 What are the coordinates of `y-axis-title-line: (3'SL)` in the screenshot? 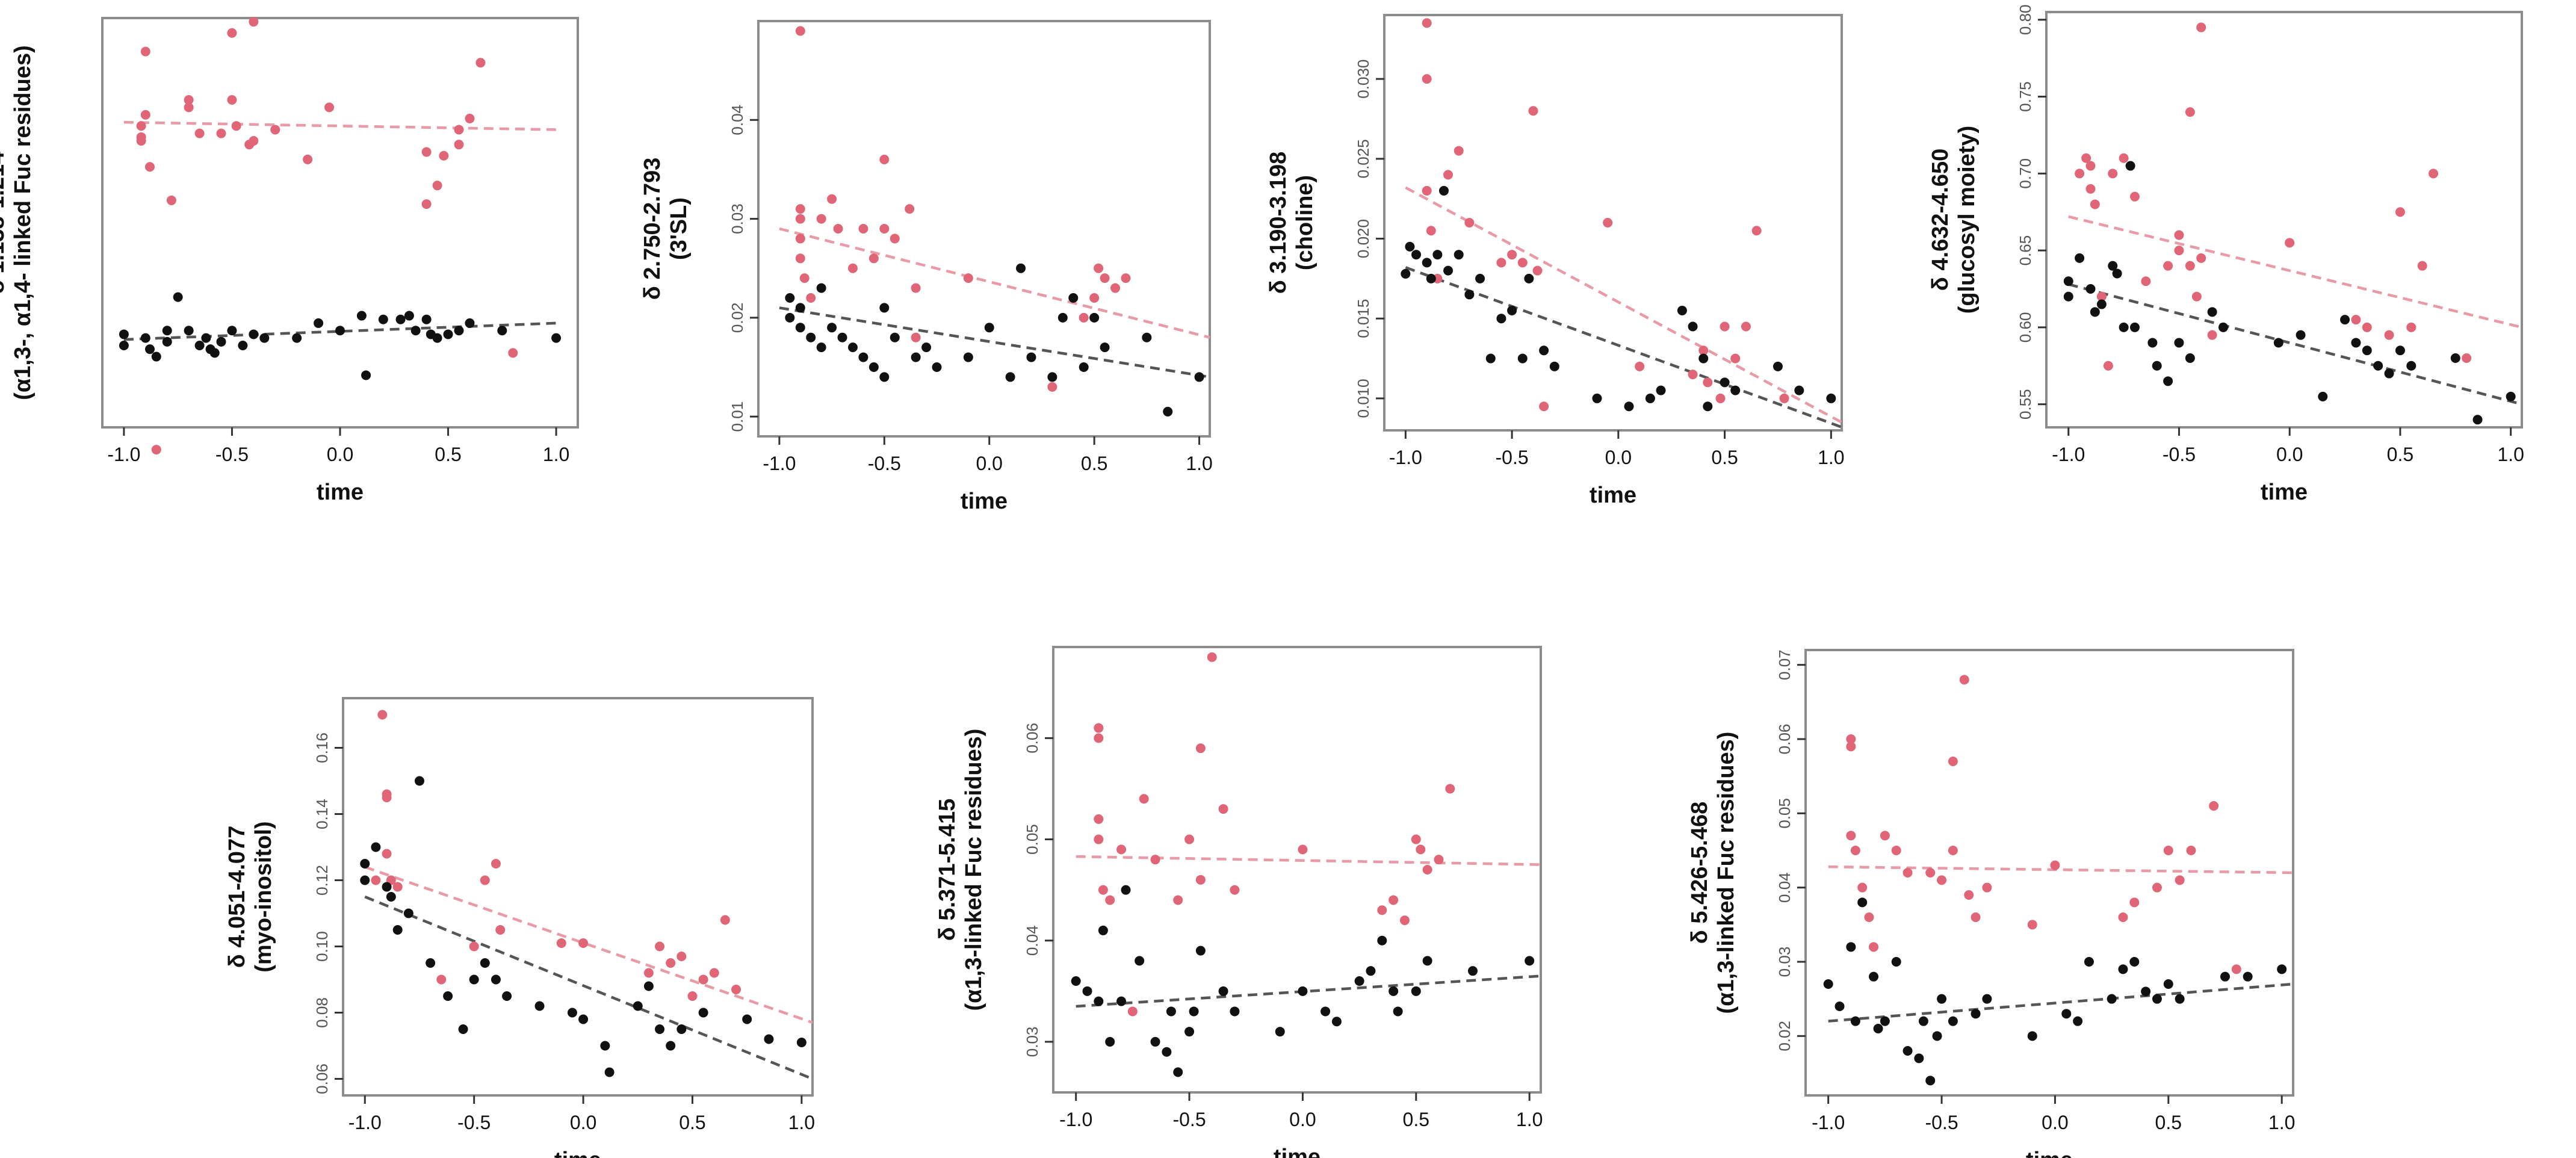 It's located at (679, 228).